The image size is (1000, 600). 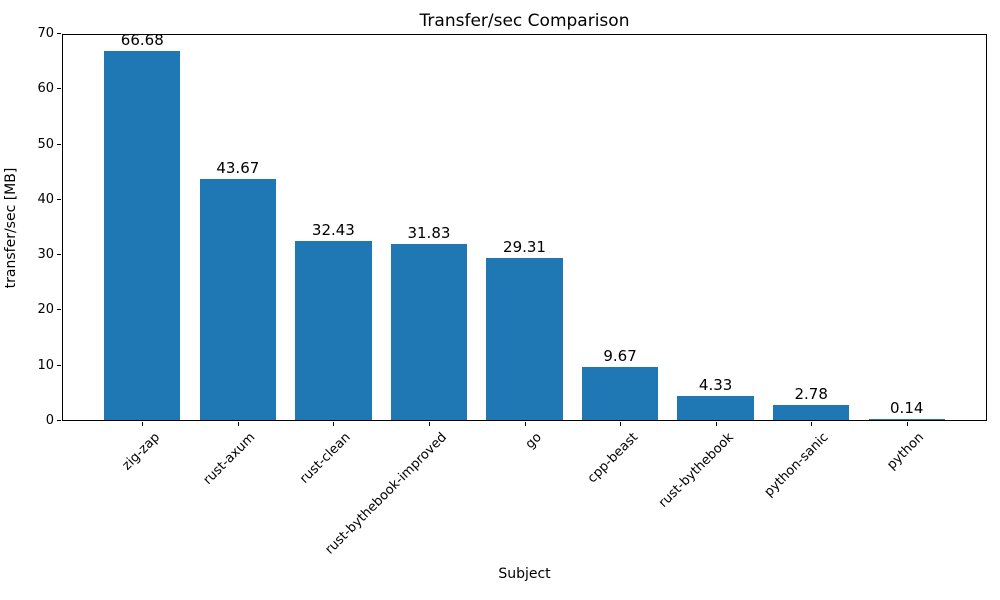 What do you see at coordinates (524, 338) in the screenshot?
I see `bar-go` at bounding box center [524, 338].